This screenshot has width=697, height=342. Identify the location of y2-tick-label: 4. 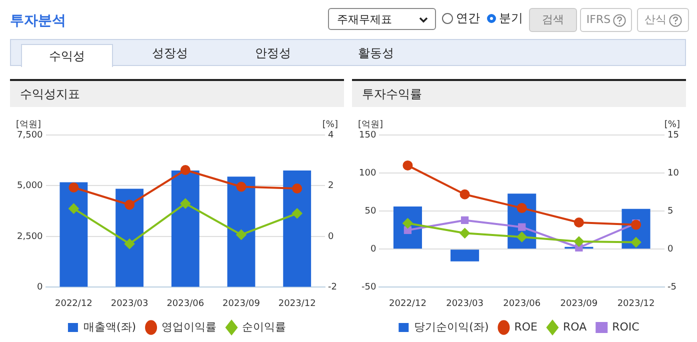
(331, 135).